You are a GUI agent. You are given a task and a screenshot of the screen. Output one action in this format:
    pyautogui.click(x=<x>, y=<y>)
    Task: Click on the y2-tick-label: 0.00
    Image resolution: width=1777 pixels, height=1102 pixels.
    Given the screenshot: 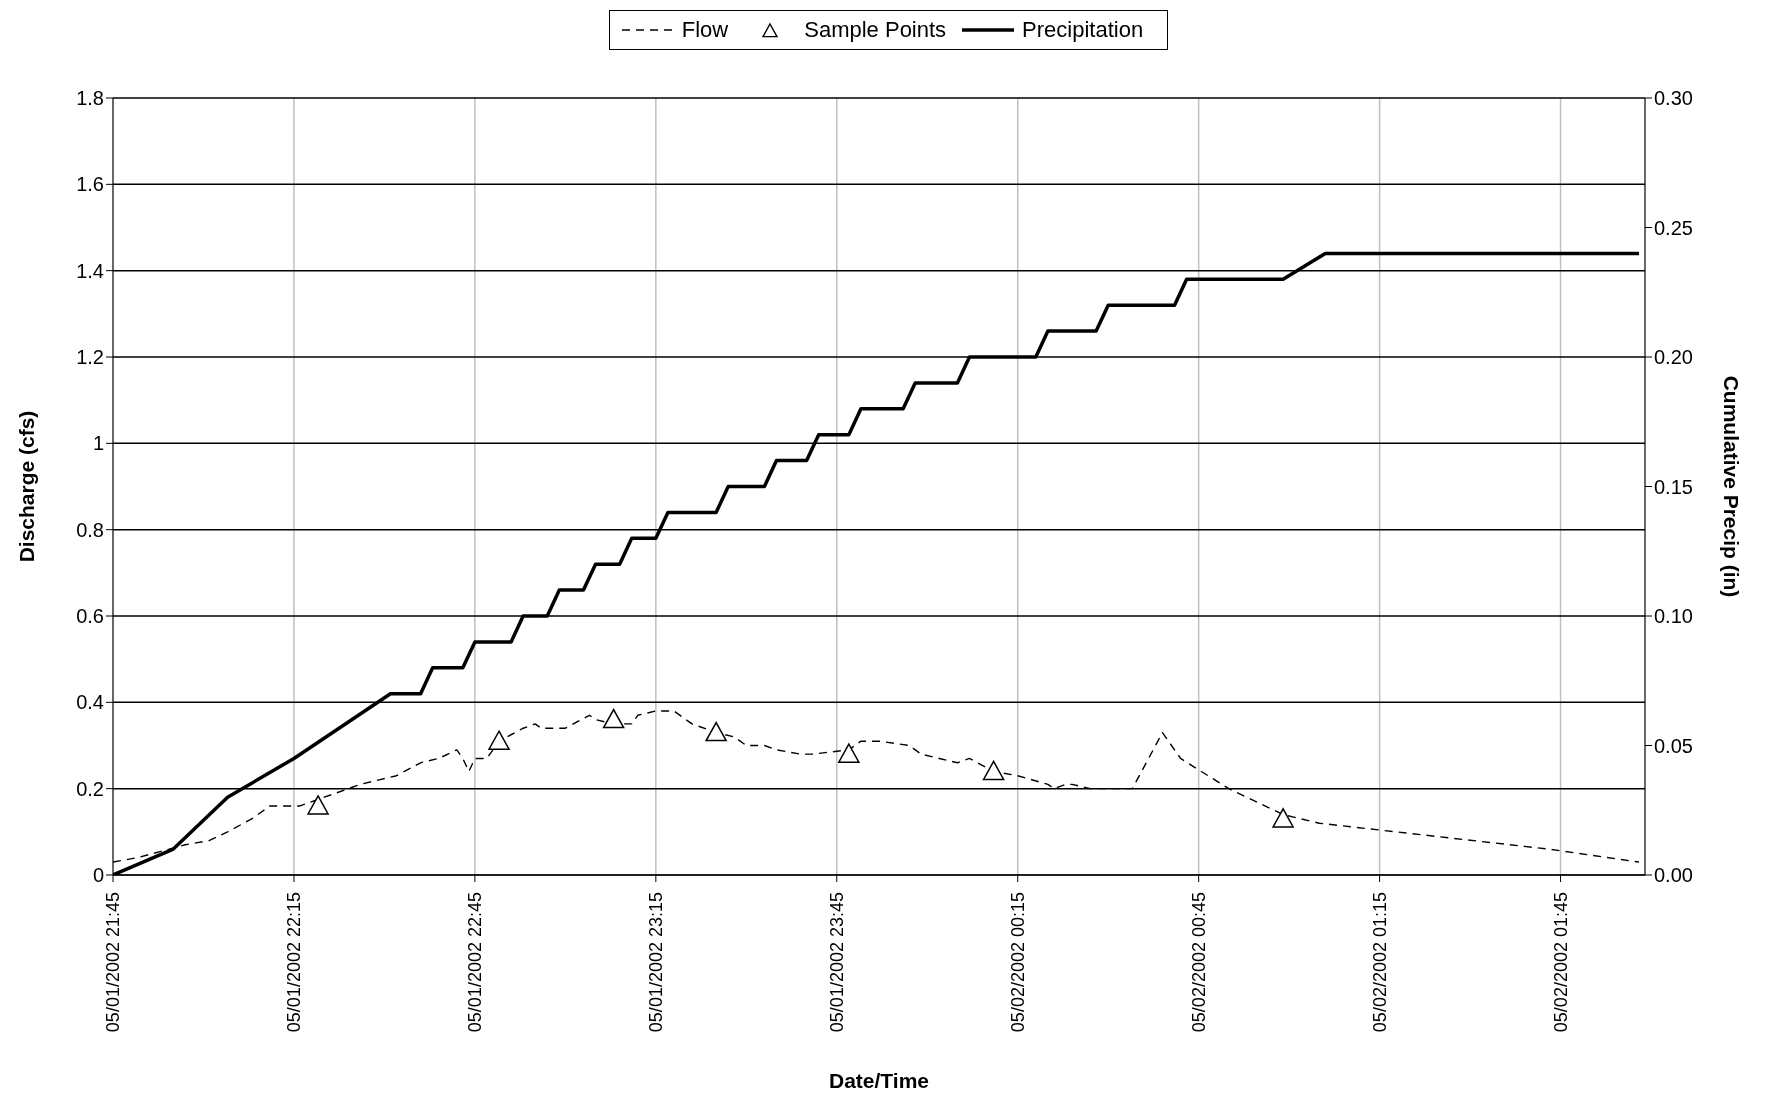 What is the action you would take?
    pyautogui.click(x=1673, y=875)
    